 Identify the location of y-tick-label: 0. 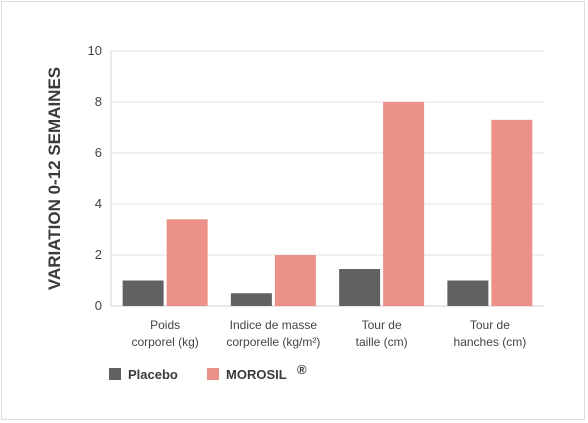
(98, 305).